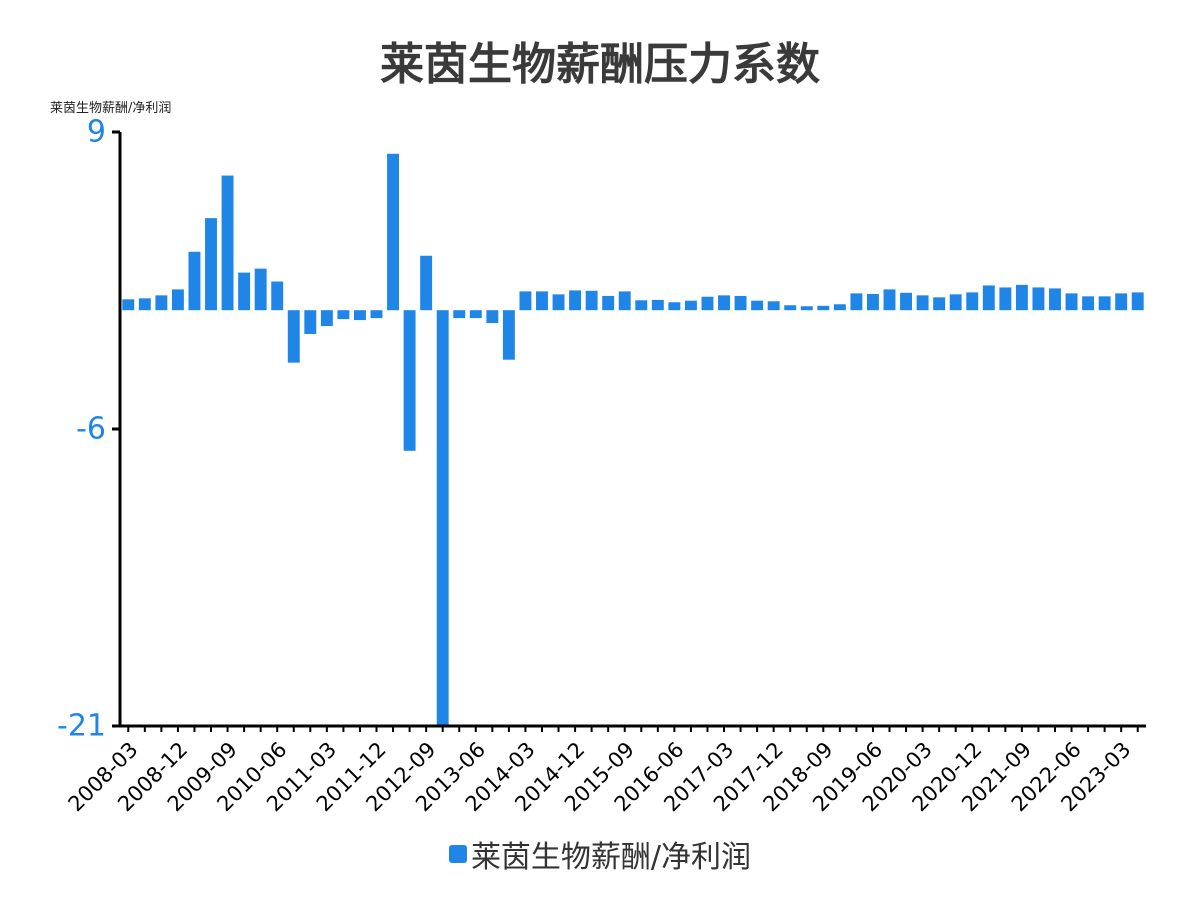 The width and height of the screenshot is (1200, 900). I want to click on legend: 莱茵生物薪酬/净利润, so click(600, 854).